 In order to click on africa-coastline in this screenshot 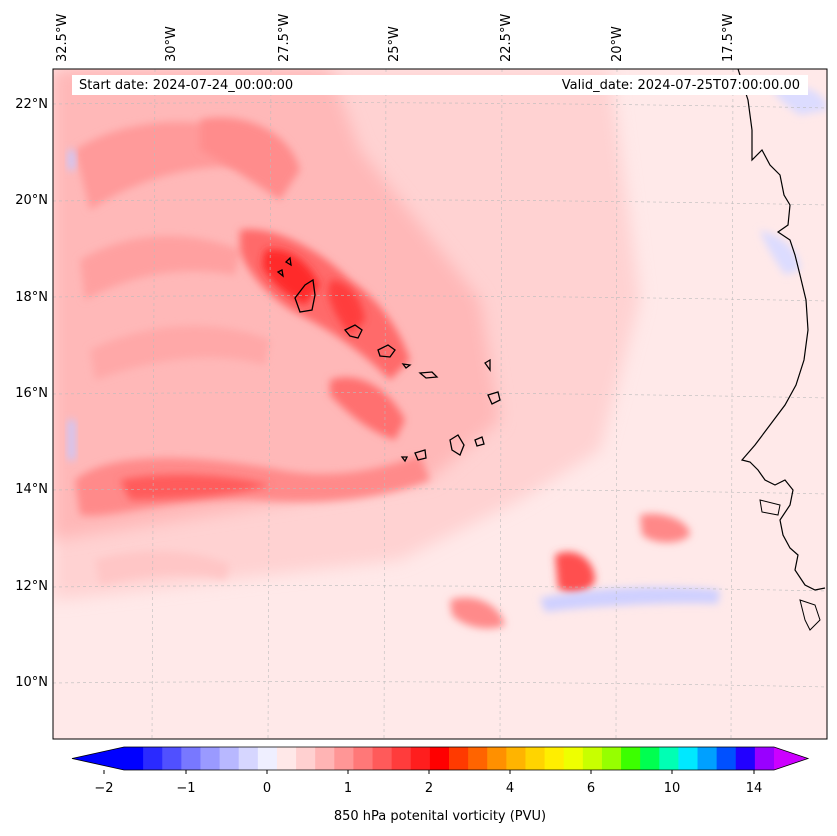, I will do `click(781, 330)`.